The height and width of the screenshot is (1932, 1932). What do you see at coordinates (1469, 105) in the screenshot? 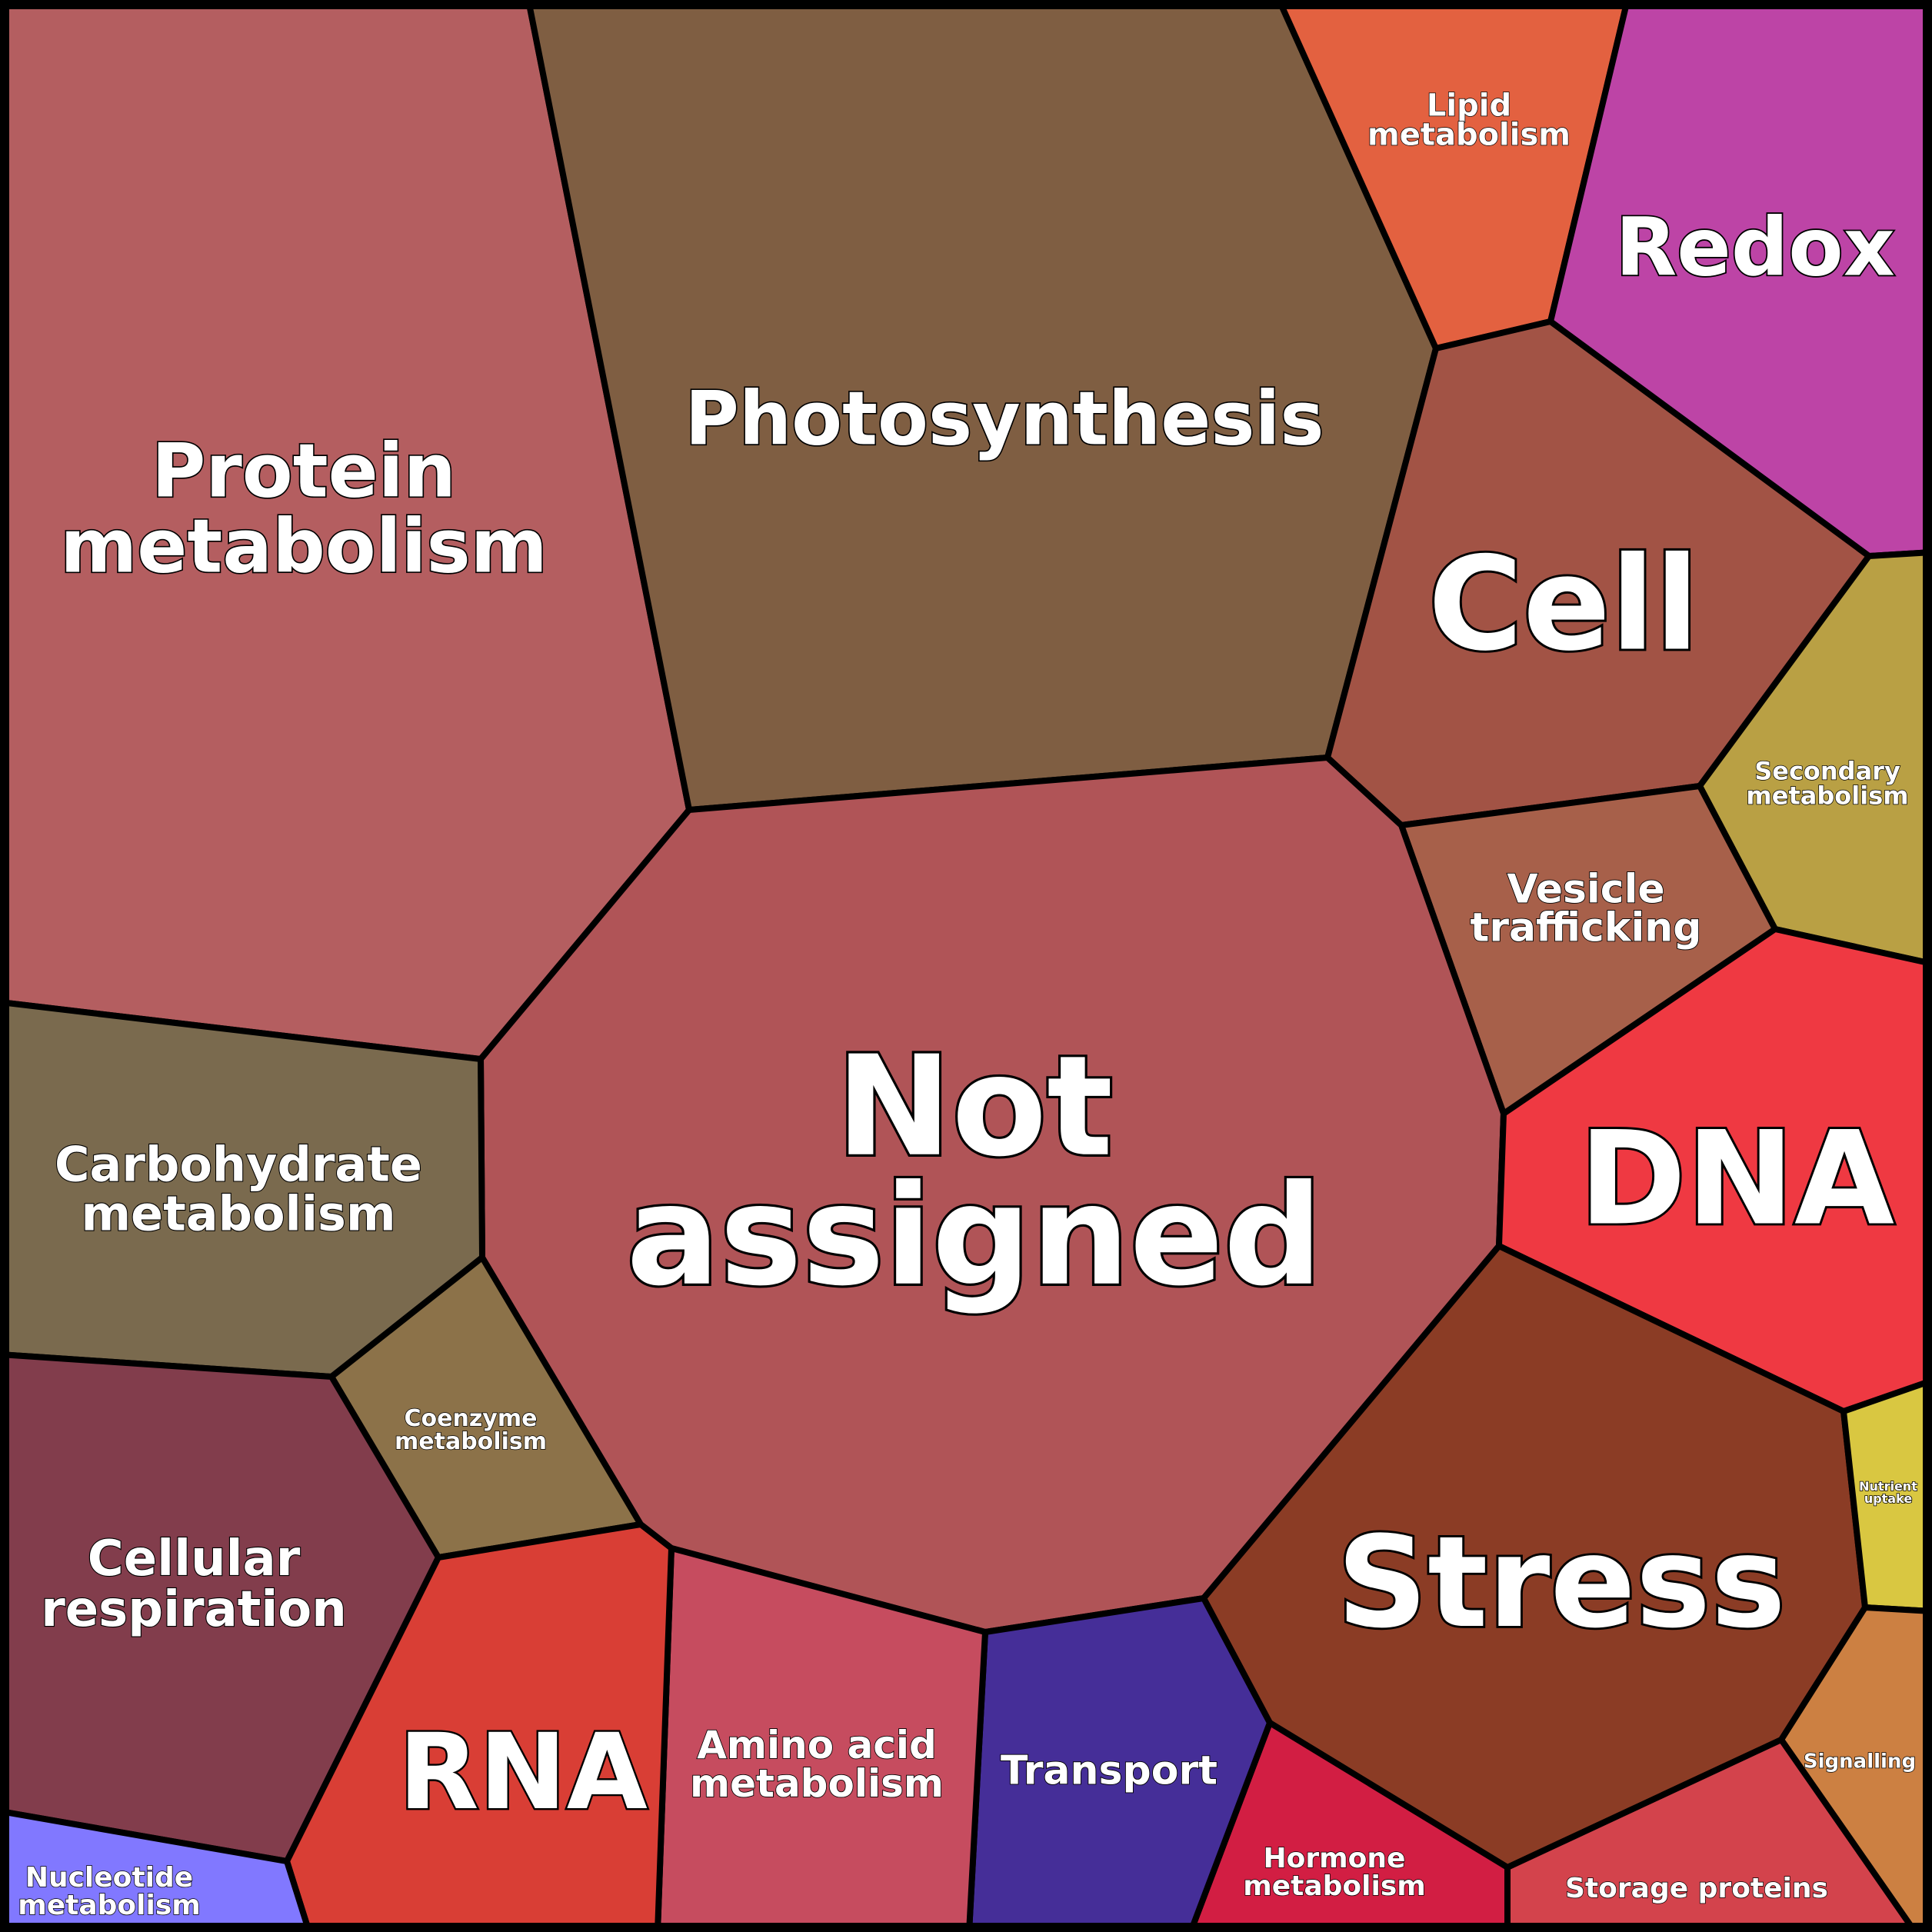
I see `label-line: Lipid` at bounding box center [1469, 105].